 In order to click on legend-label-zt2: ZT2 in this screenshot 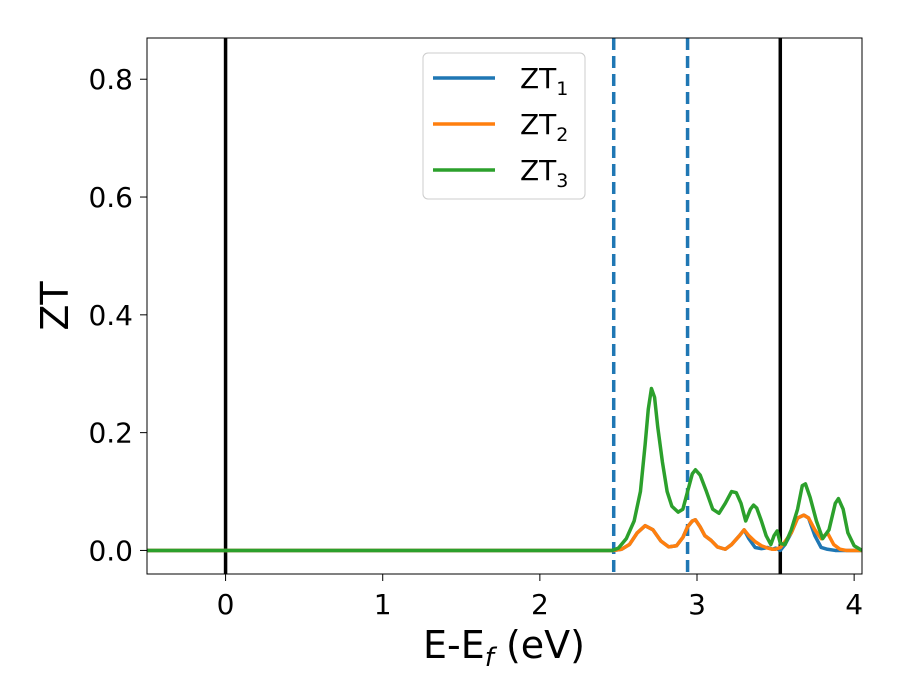, I will do `click(544, 127)`.